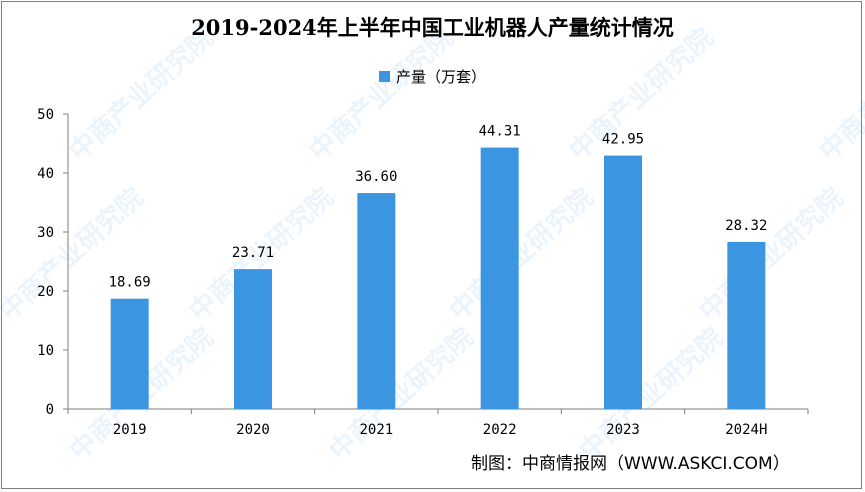 Image resolution: width=865 pixels, height=492 pixels. I want to click on legend-swatch, so click(384, 76).